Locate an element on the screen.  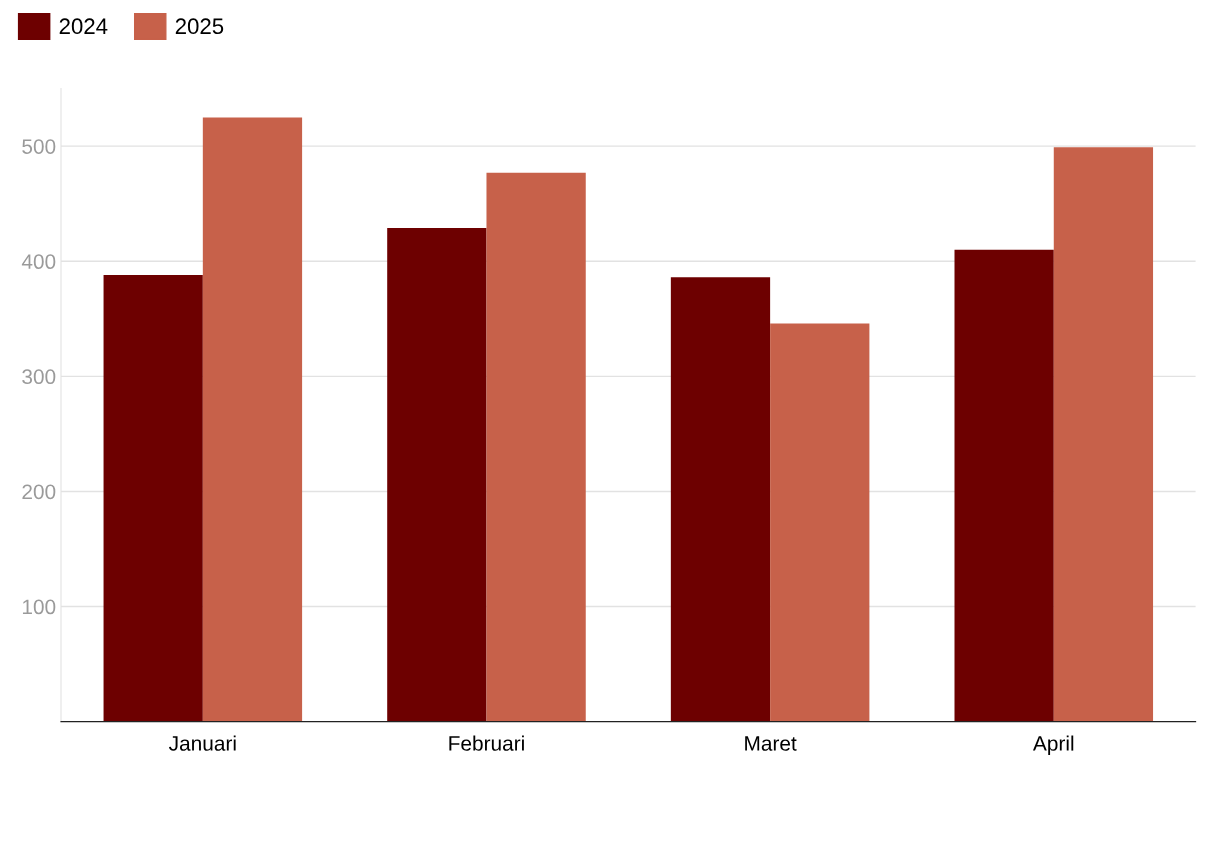
x-tick-label: Februari is located at coordinates (486, 743).